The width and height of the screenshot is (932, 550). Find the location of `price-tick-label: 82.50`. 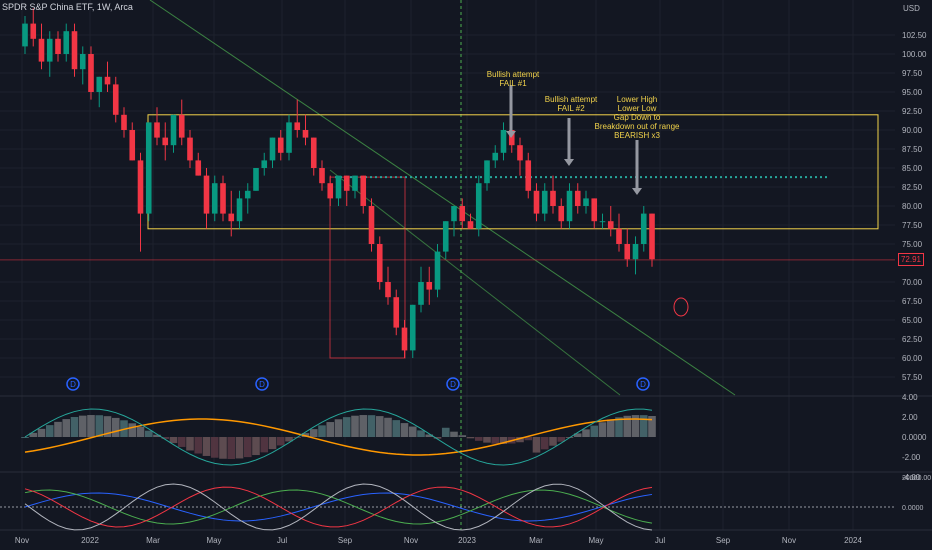

price-tick-label: 82.50 is located at coordinates (912, 187).